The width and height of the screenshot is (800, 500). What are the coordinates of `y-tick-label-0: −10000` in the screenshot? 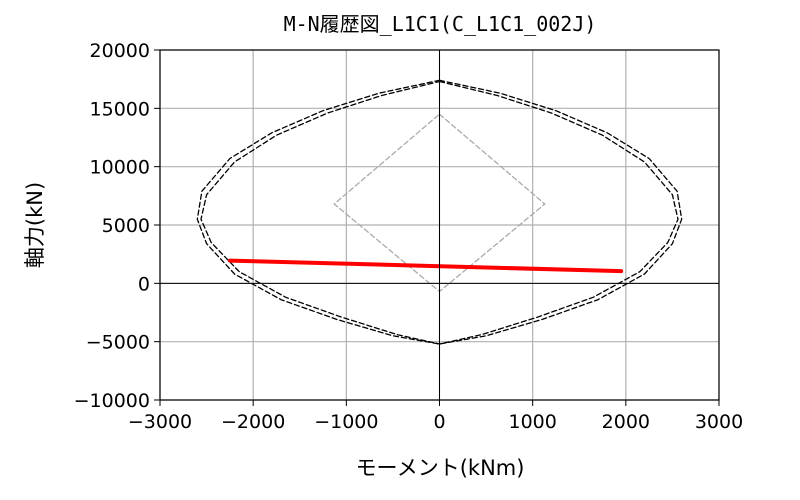 It's located at (112, 401).